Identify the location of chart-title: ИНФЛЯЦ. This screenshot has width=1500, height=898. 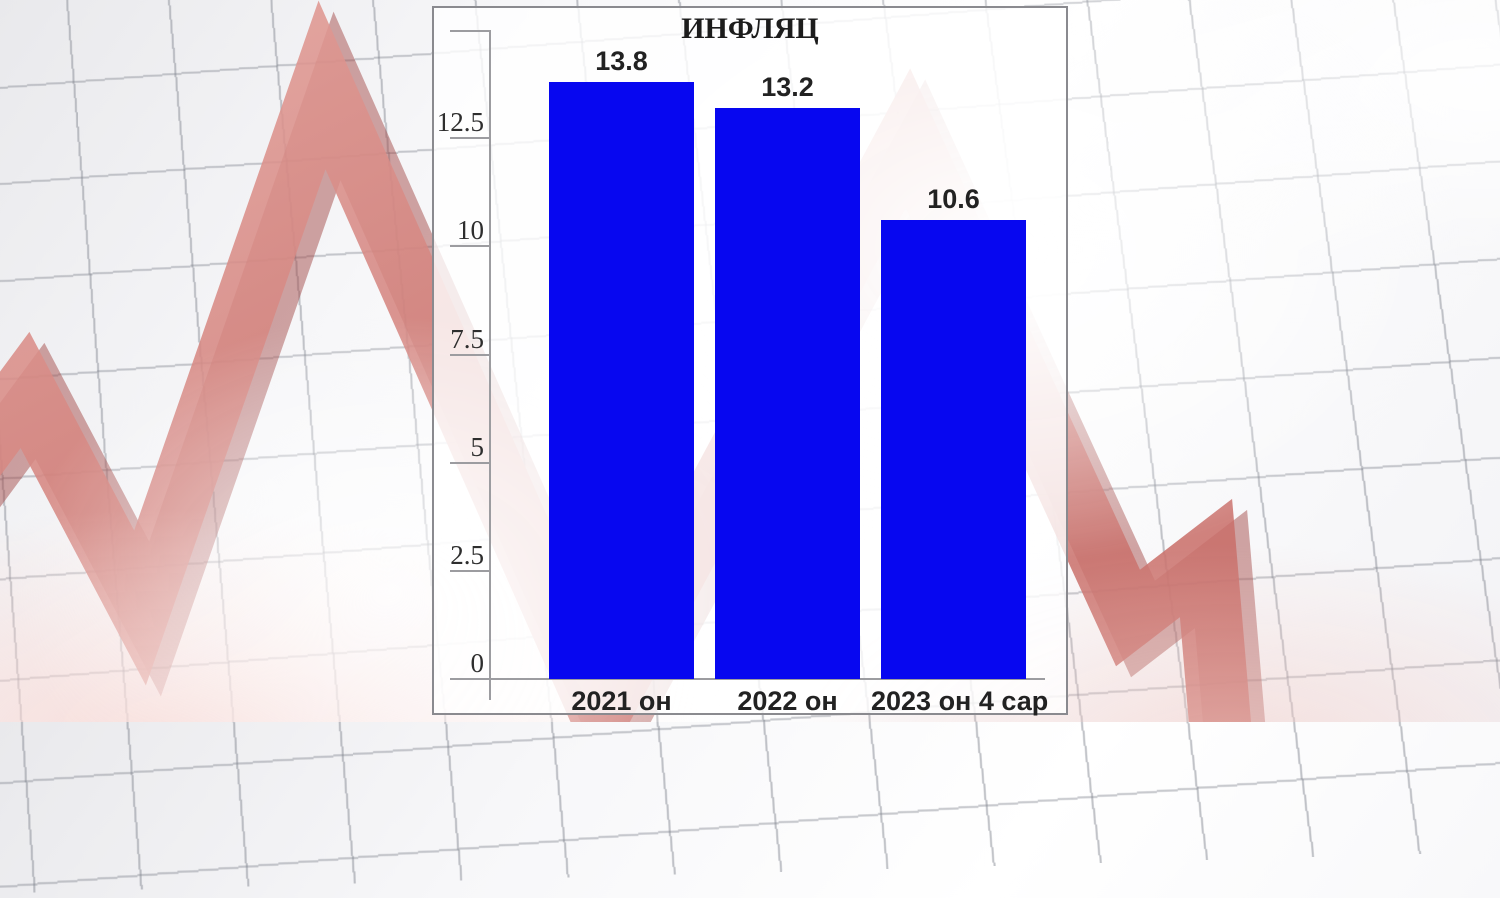
(750, 28).